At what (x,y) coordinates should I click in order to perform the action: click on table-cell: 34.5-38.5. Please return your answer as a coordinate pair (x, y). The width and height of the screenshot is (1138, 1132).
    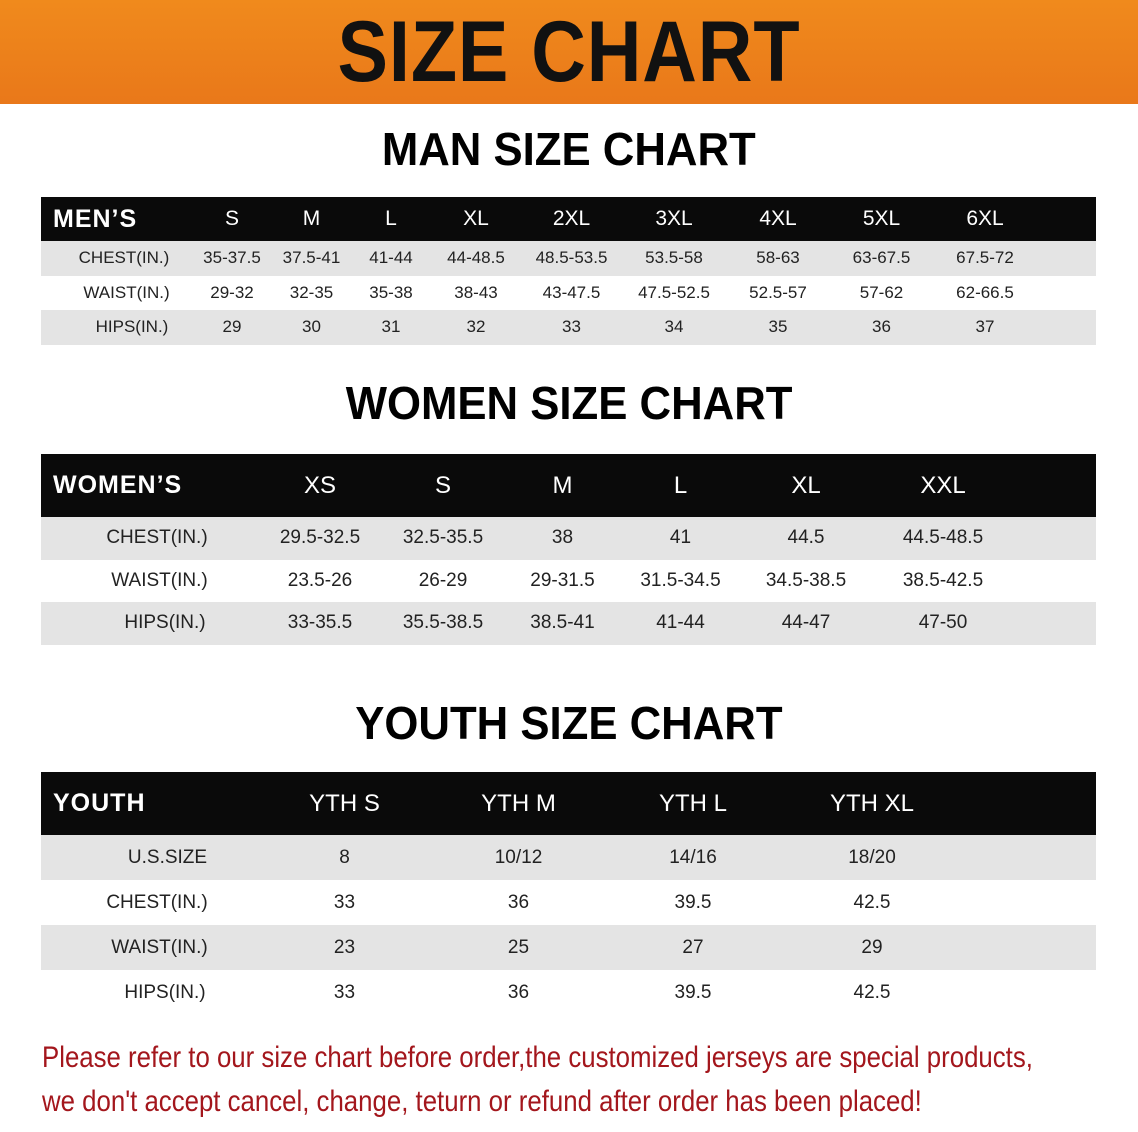
    Looking at the image, I should click on (806, 580).